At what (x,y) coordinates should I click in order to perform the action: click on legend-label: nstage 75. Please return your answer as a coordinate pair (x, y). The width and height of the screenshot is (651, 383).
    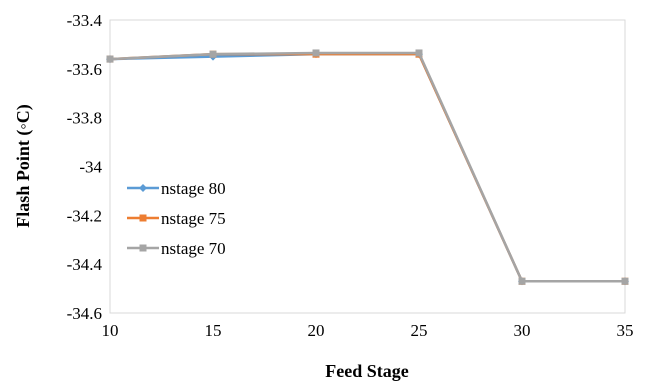
    Looking at the image, I should click on (193, 218).